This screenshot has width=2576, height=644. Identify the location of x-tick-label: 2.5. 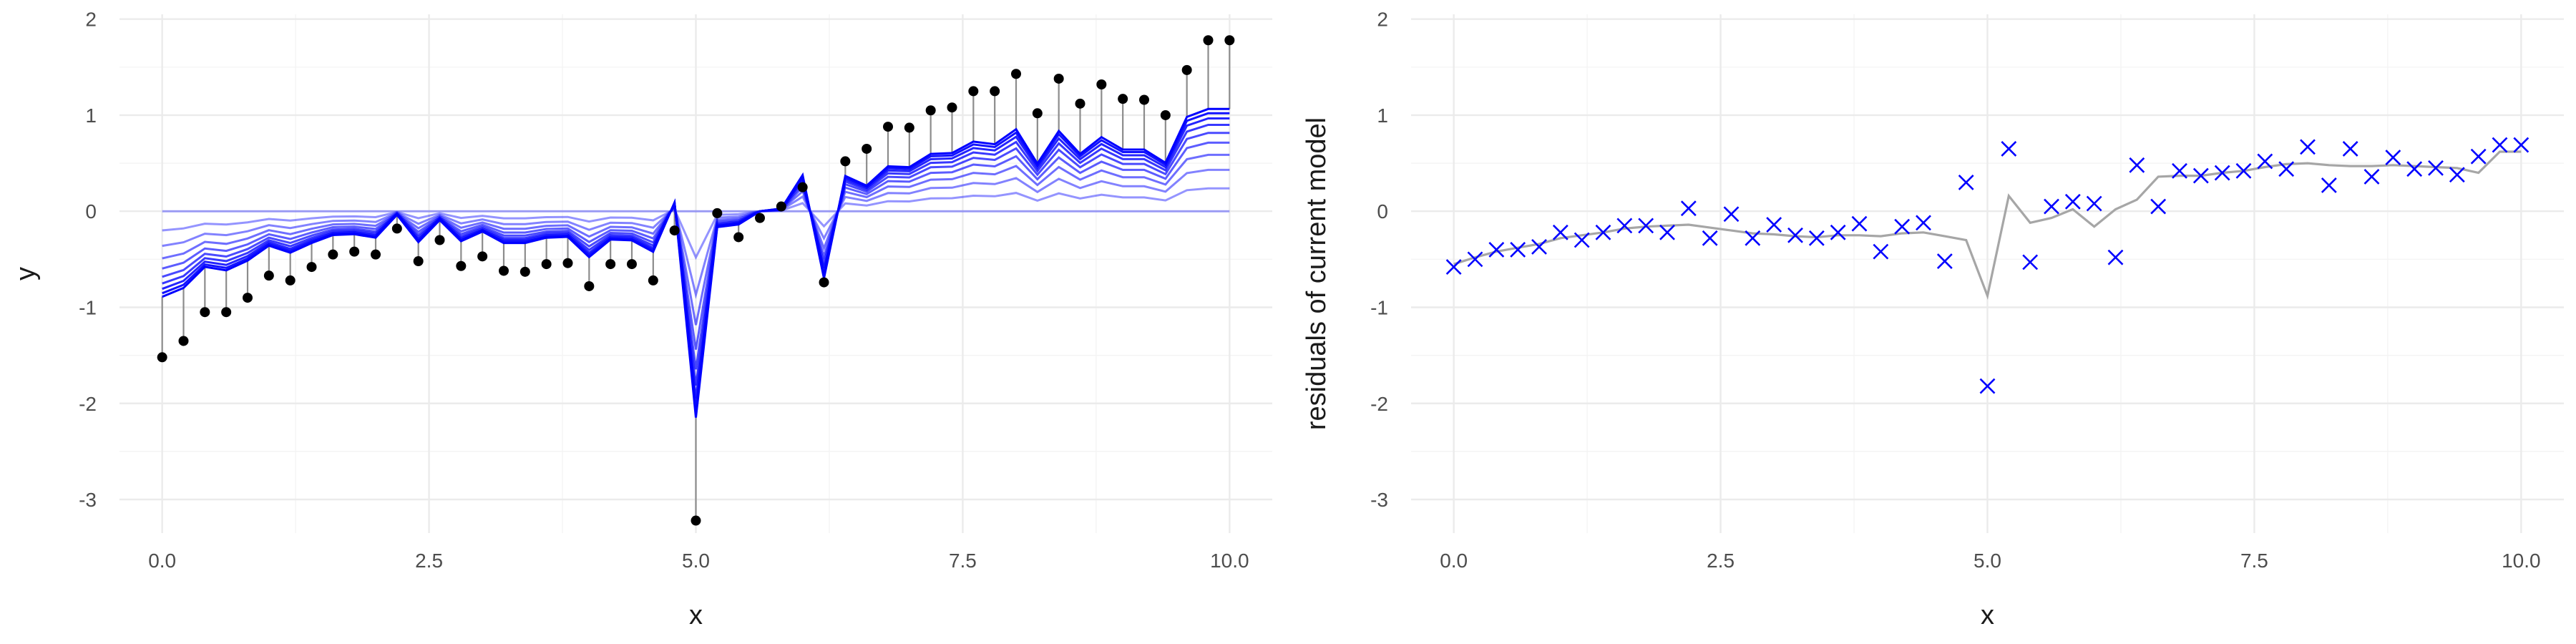
(429, 561).